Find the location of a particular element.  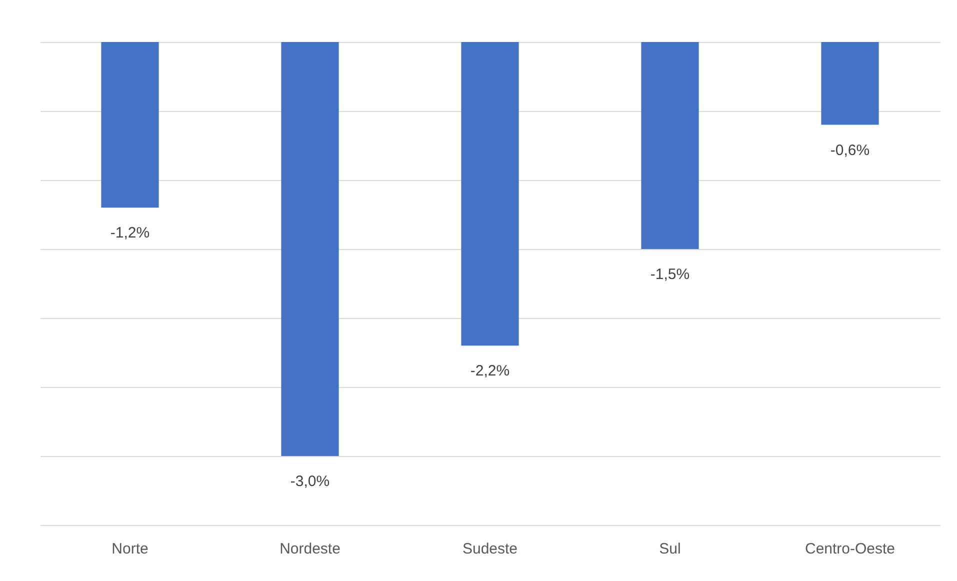

x-tick-label: Nordeste is located at coordinates (310, 549).